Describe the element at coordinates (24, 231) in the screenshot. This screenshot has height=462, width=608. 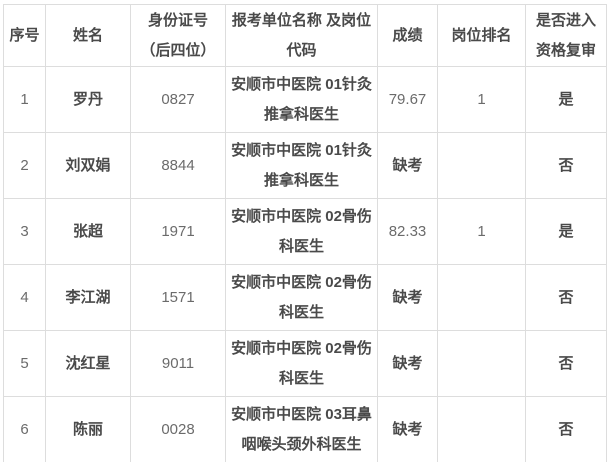
I see `table-cell-index: 3` at that location.